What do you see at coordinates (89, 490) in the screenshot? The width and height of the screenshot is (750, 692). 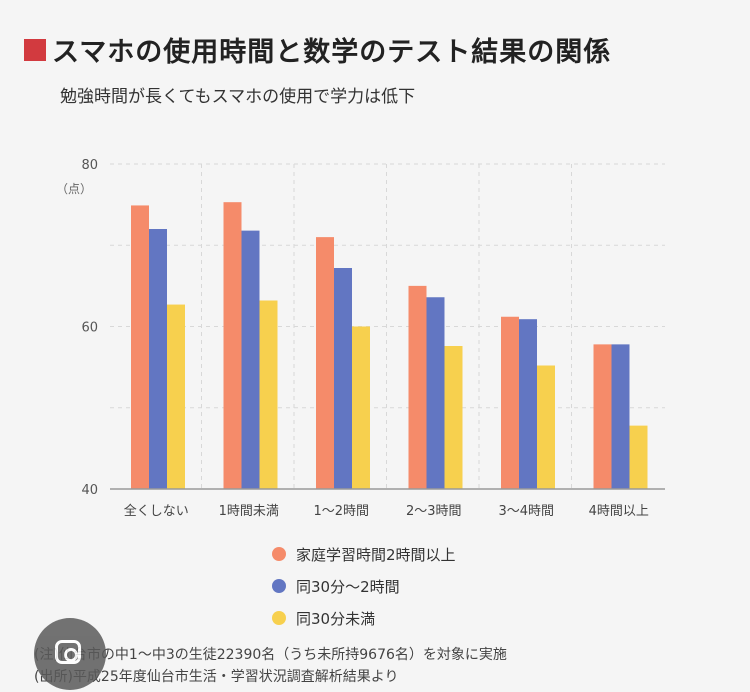 I see `y-tick-label: 40` at bounding box center [89, 490].